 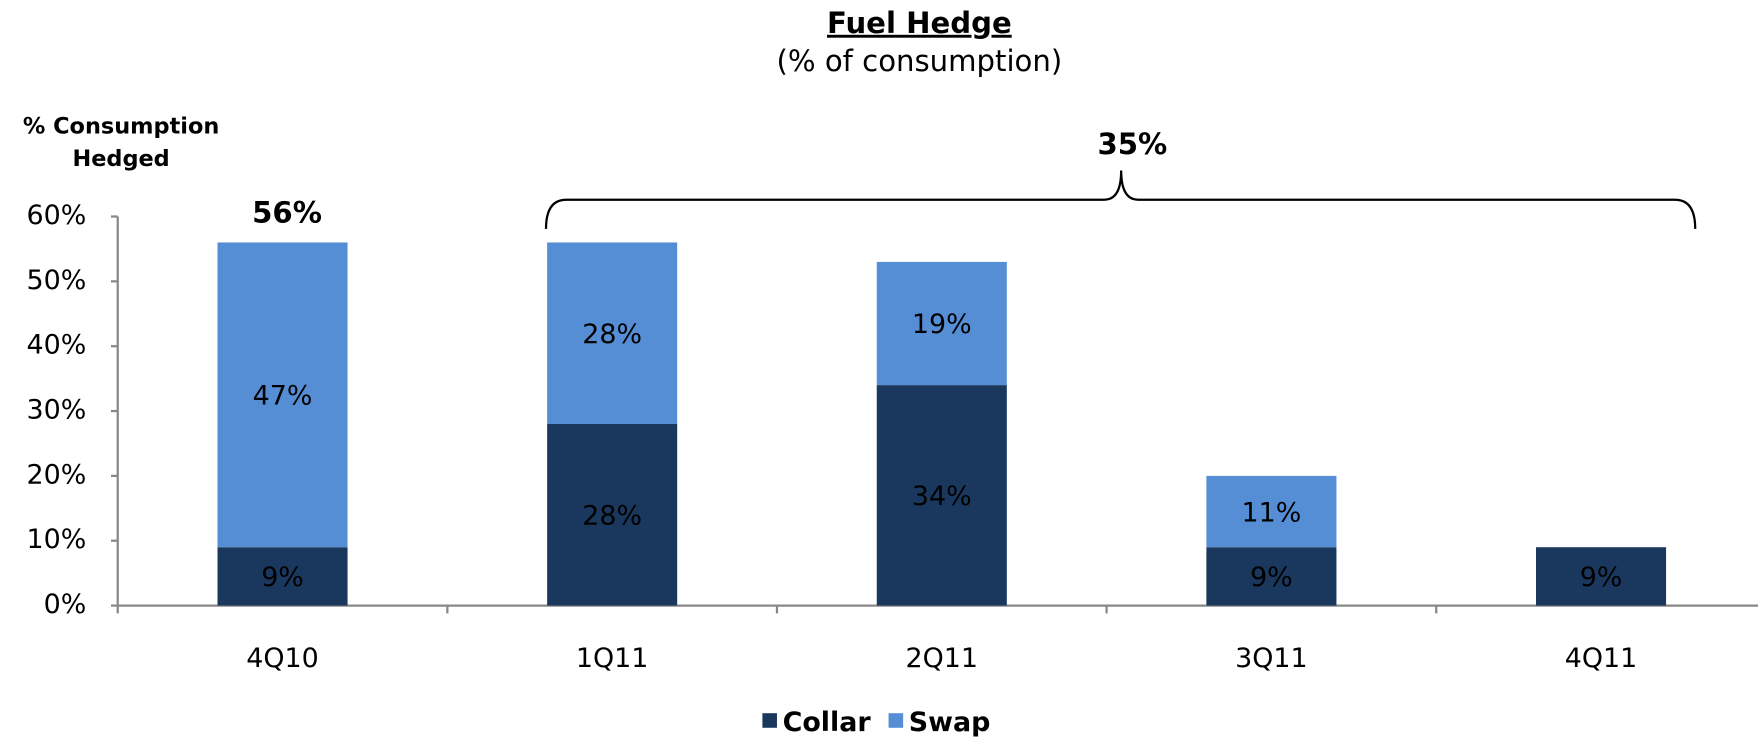 I want to click on x-tick-label: 4Q10, so click(x=282, y=658).